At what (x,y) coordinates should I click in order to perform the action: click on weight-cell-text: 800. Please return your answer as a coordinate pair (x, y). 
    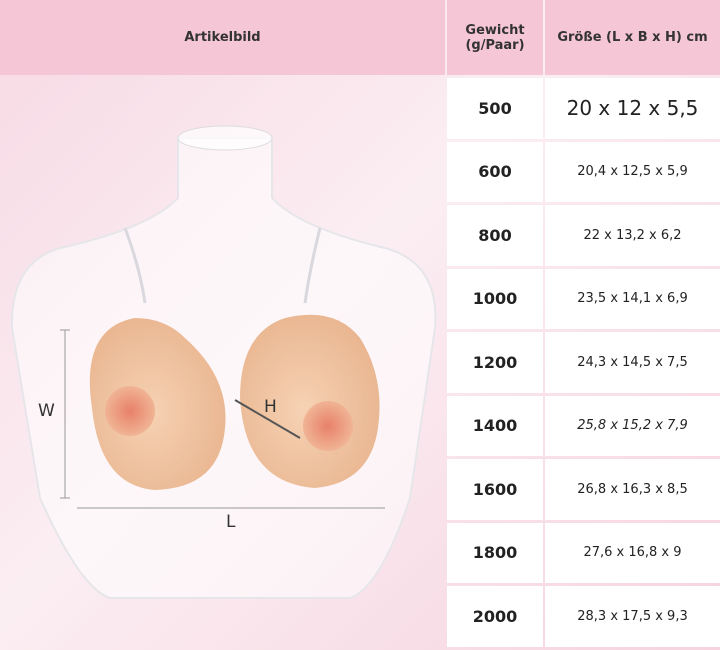
    Looking at the image, I should click on (495, 235).